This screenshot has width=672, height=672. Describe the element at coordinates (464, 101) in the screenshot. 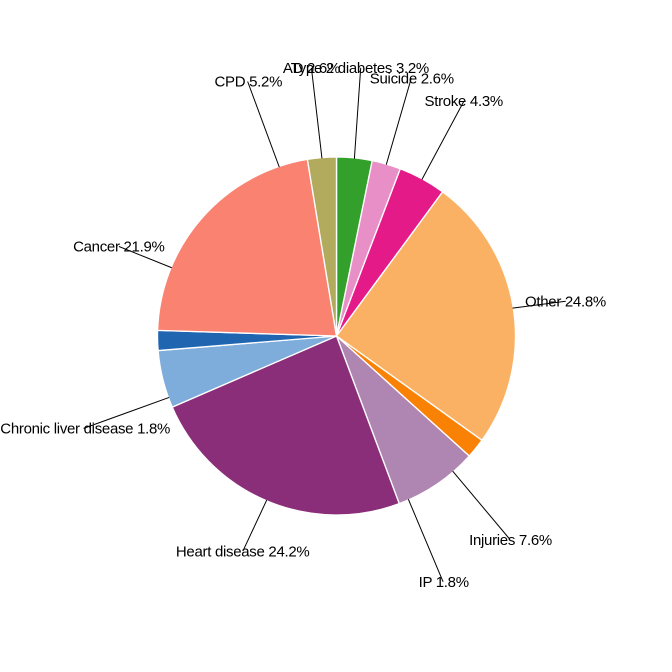

I see `svg-text: Stroke 4.3%` at that location.